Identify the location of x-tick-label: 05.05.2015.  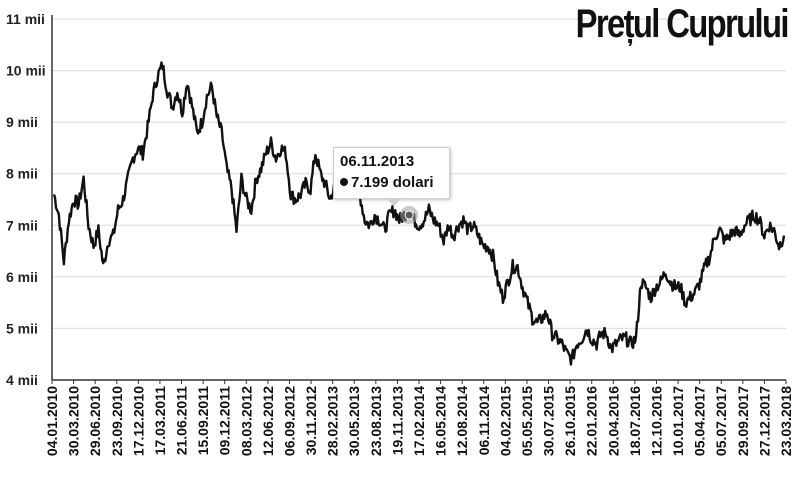
(527, 421).